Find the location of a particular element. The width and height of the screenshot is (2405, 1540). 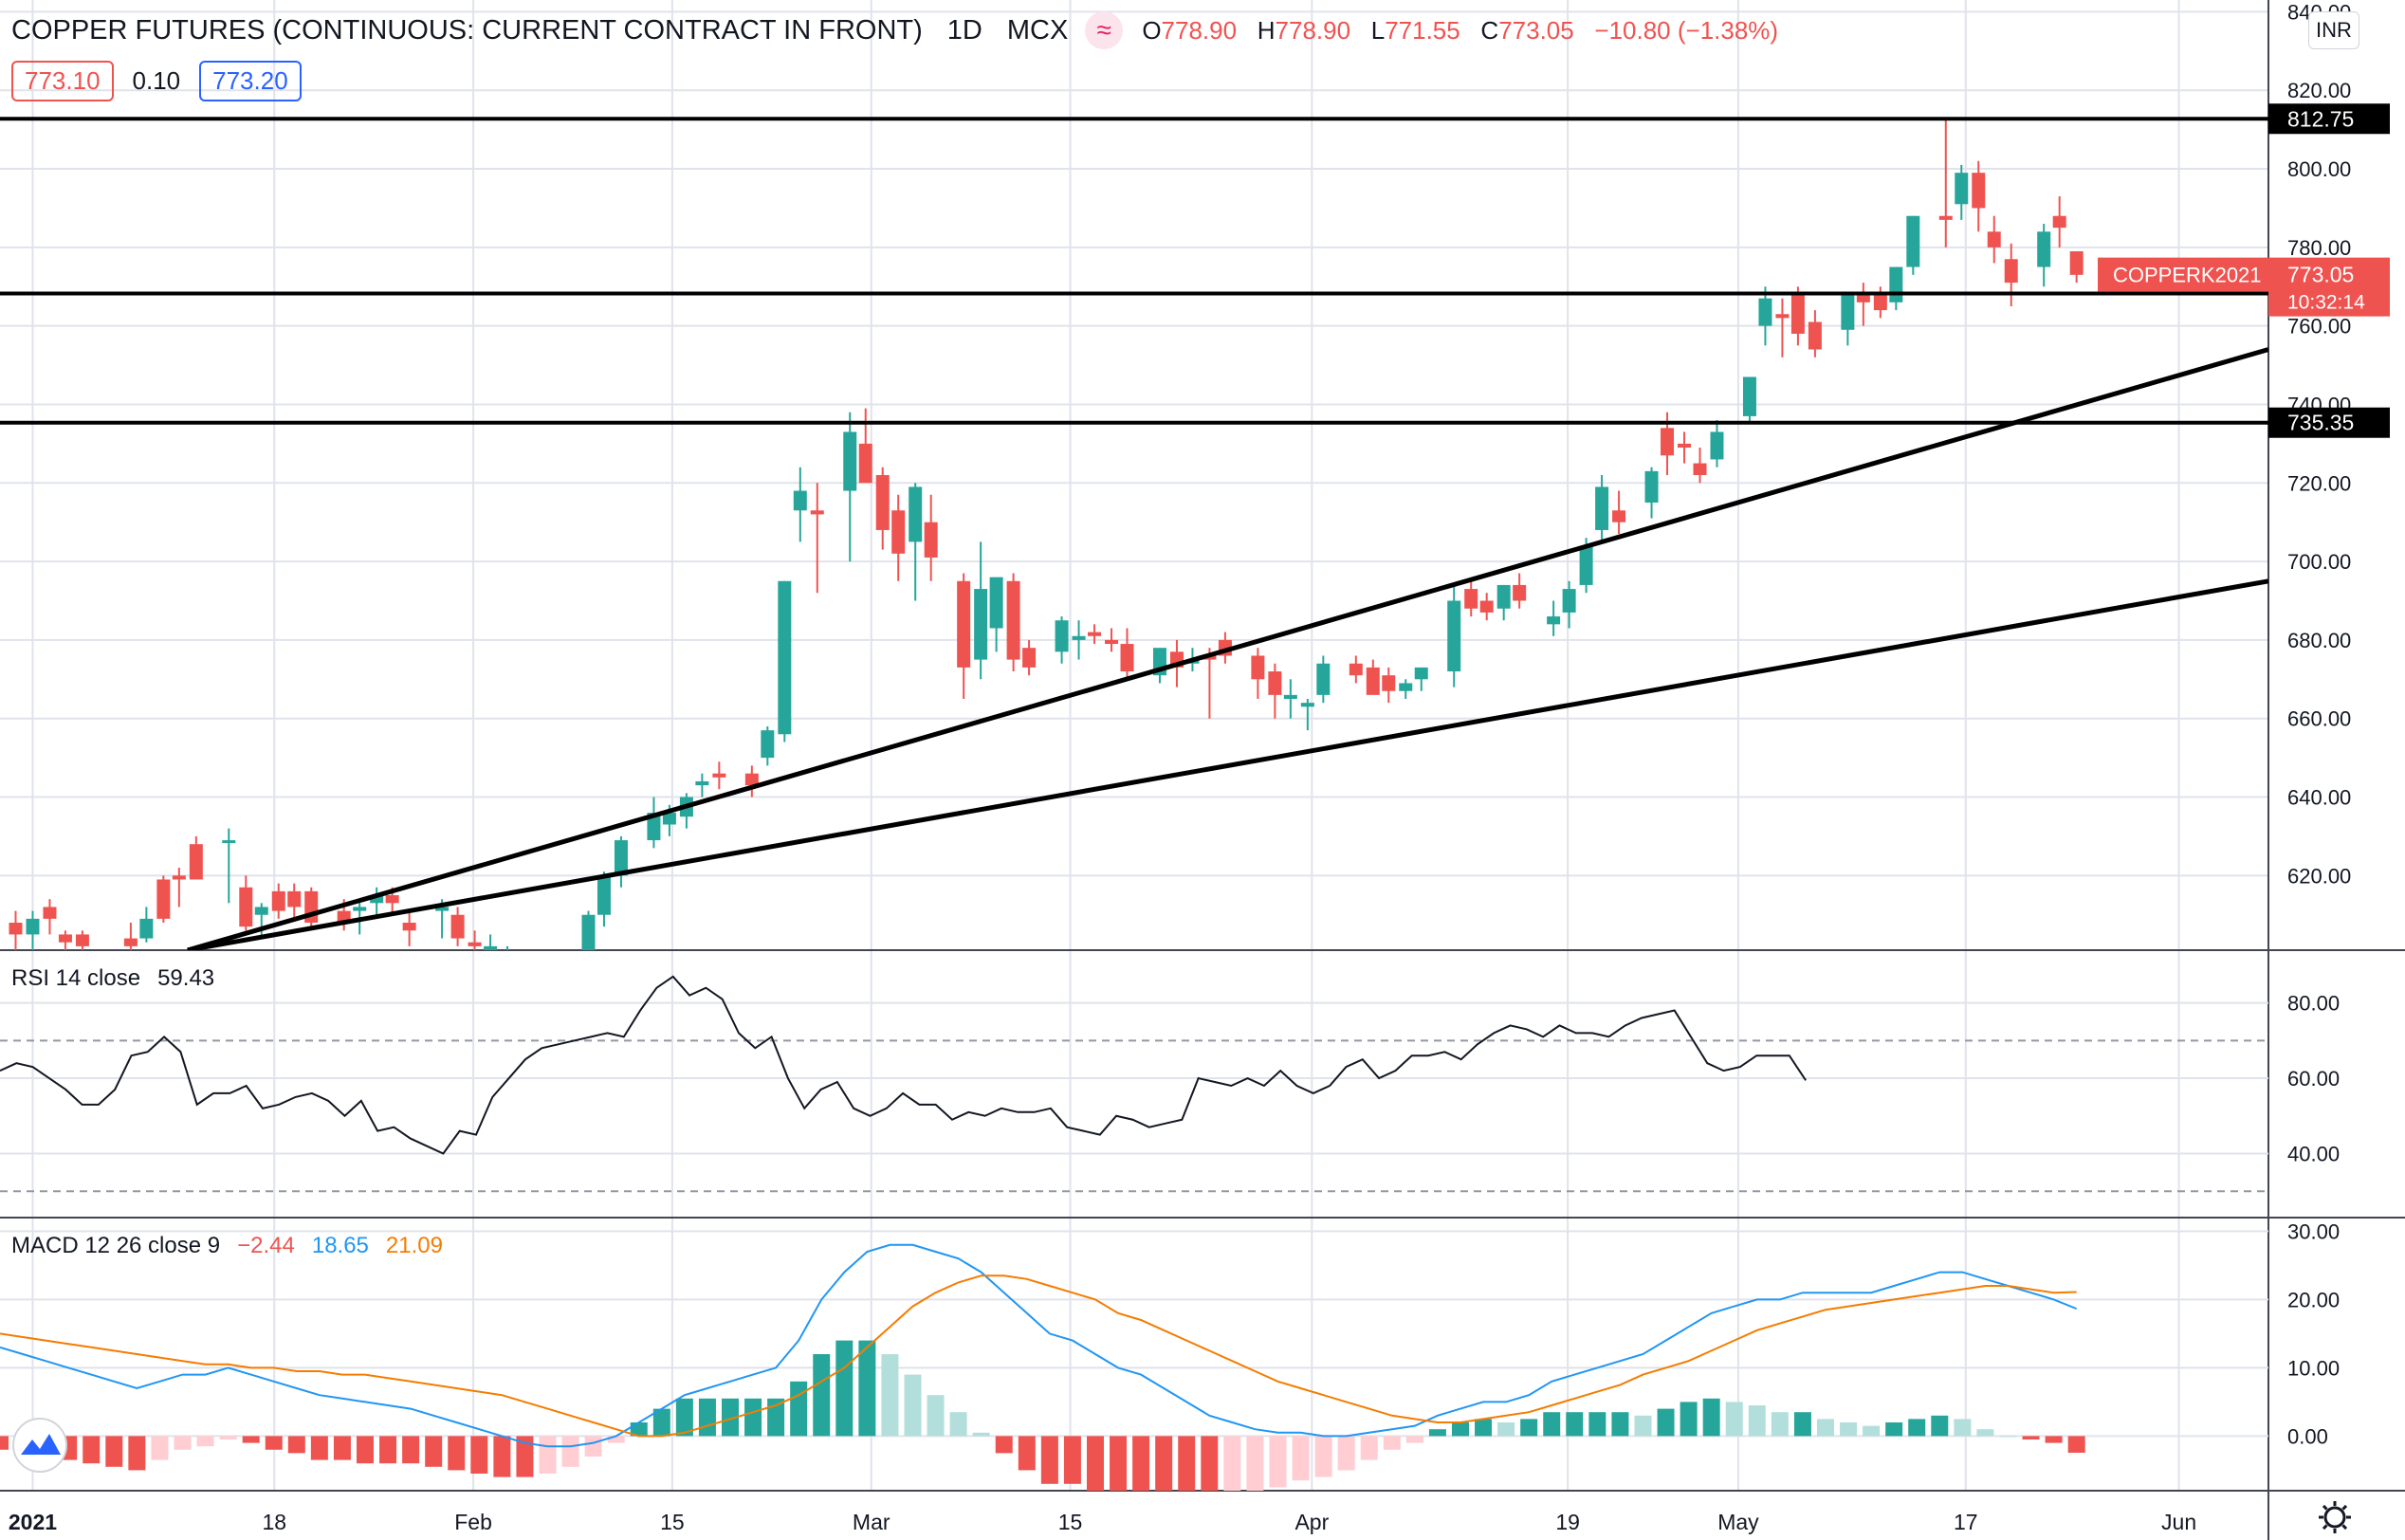

macd-legend: MACD 12 26 close 9 −2.44 18.65 21.09 is located at coordinates (235, 1246).